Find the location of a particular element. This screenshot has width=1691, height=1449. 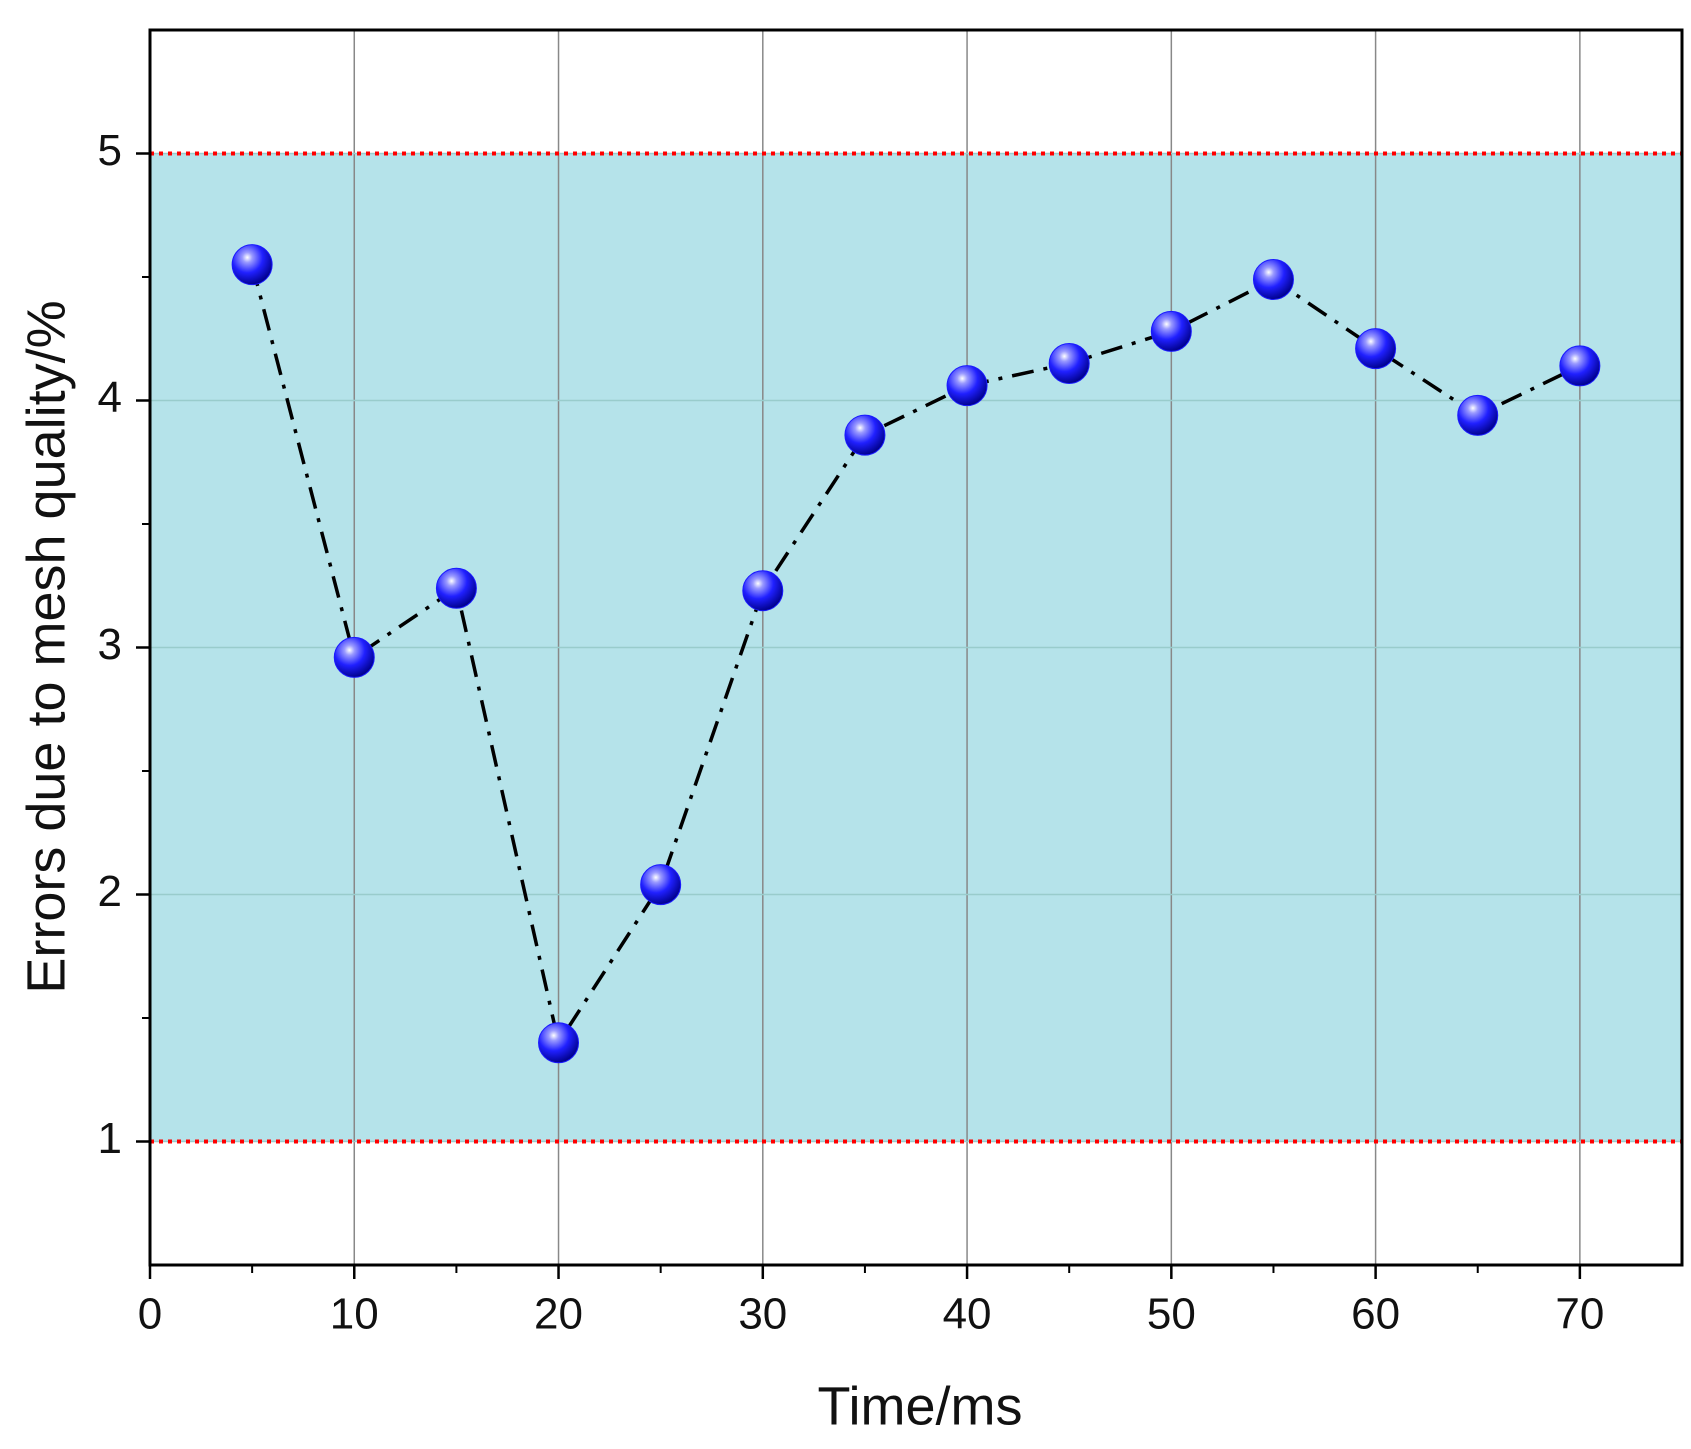

y-tick-label: 4 is located at coordinates (110, 397).